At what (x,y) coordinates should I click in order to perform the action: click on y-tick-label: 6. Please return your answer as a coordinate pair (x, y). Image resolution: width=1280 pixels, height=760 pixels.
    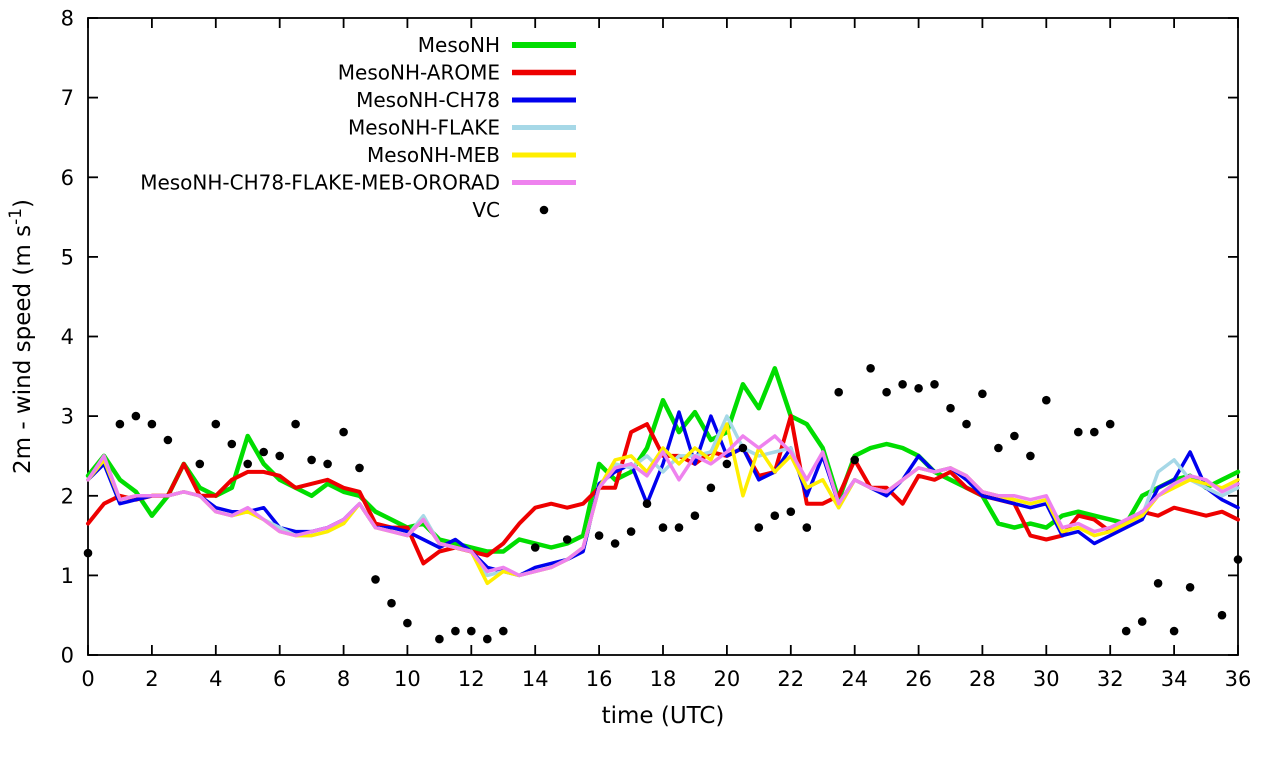
    Looking at the image, I should click on (67, 178).